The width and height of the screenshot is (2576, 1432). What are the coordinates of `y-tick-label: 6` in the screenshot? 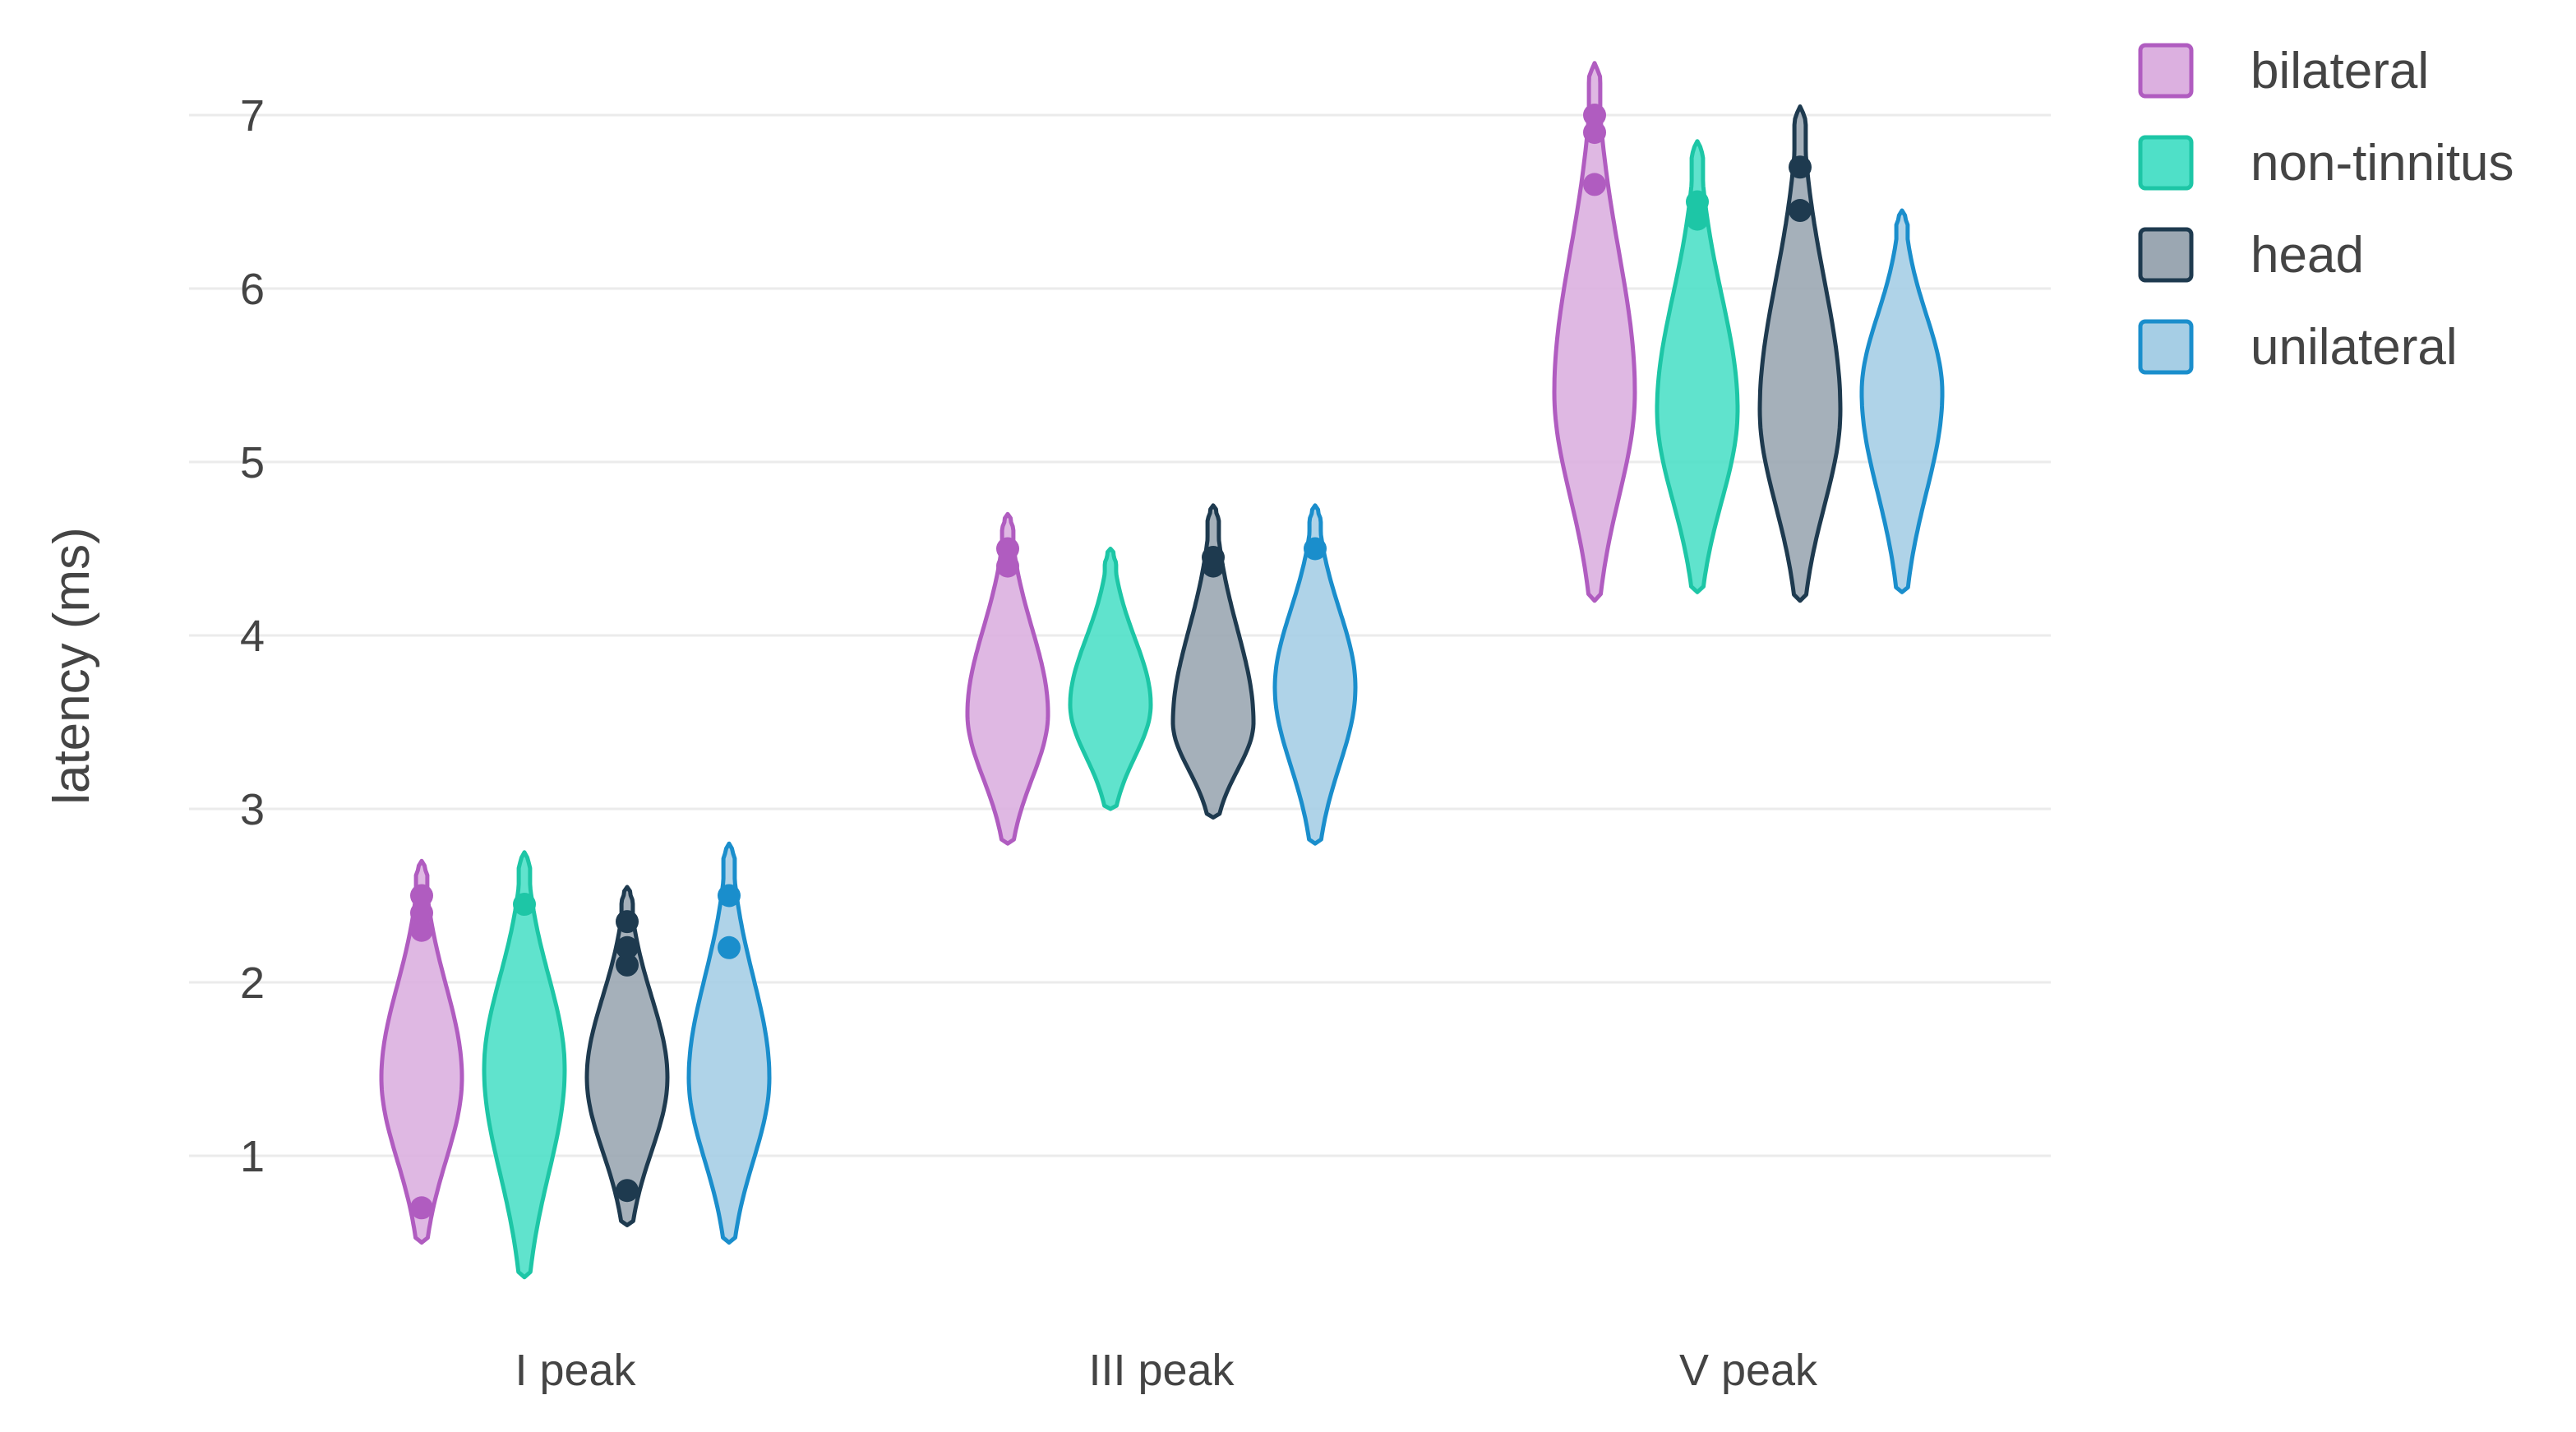 It's located at (252, 289).